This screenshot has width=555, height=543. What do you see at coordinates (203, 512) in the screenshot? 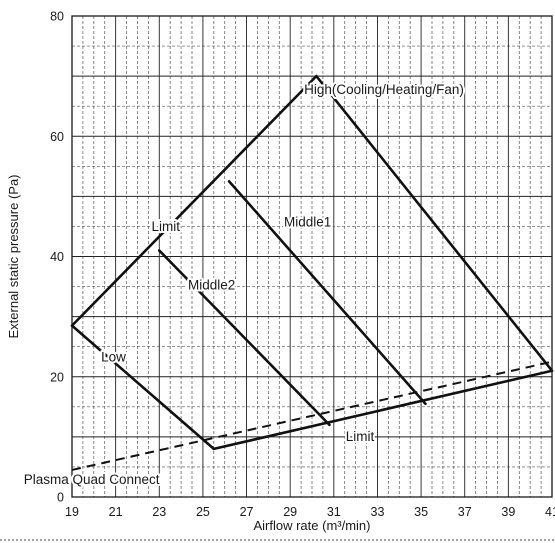
I see `x-tick-label: 25` at bounding box center [203, 512].